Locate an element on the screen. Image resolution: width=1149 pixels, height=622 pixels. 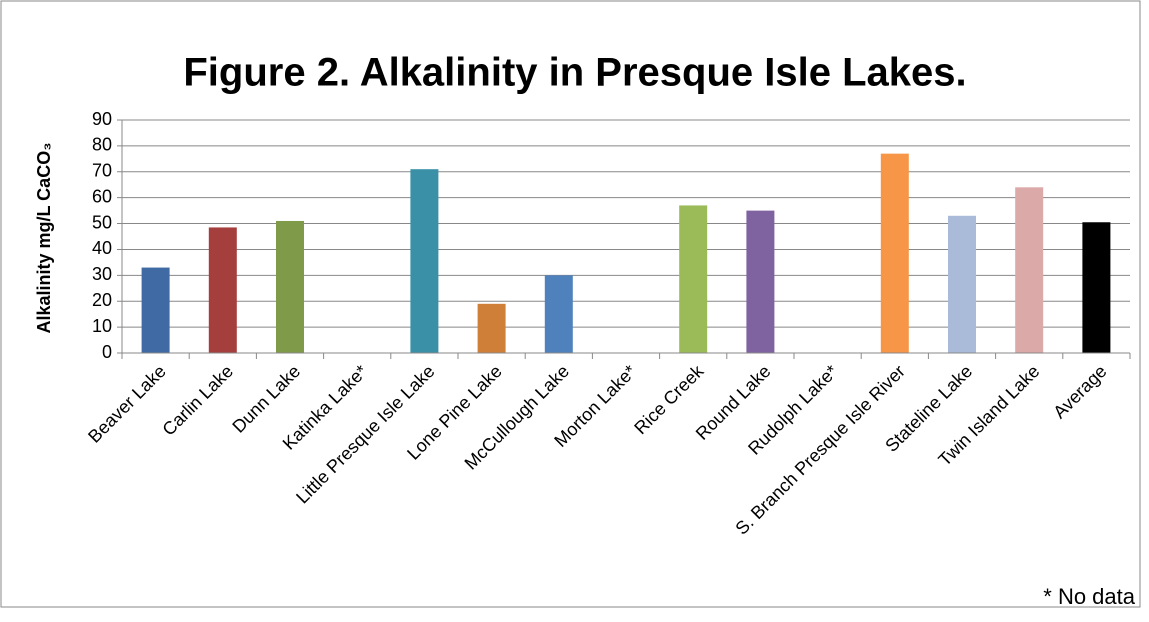
y-tick-label: 80 is located at coordinates (102, 145).